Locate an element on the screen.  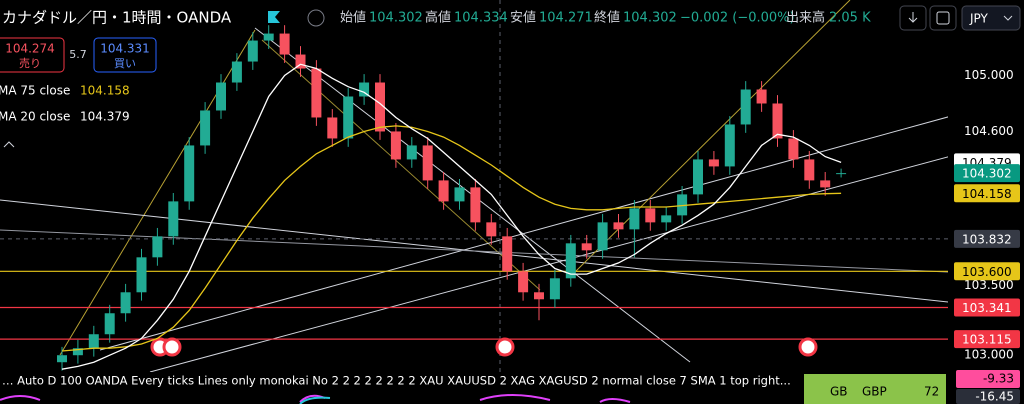
fullscreen-icon is located at coordinates (943, 18).